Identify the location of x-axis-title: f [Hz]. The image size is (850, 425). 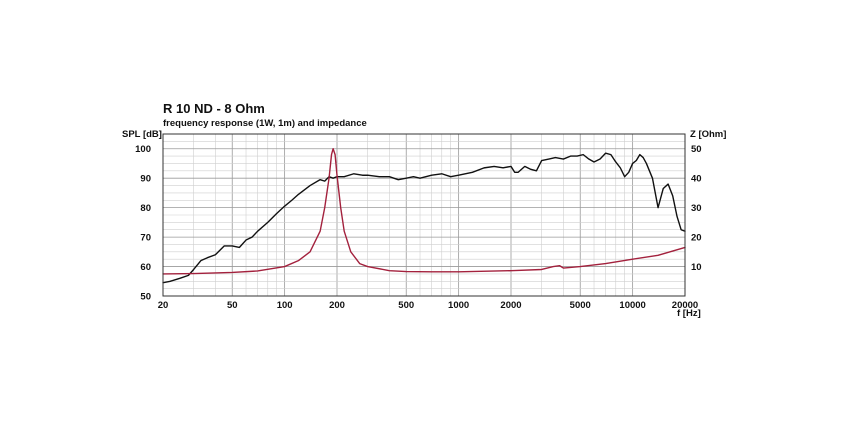
(689, 313).